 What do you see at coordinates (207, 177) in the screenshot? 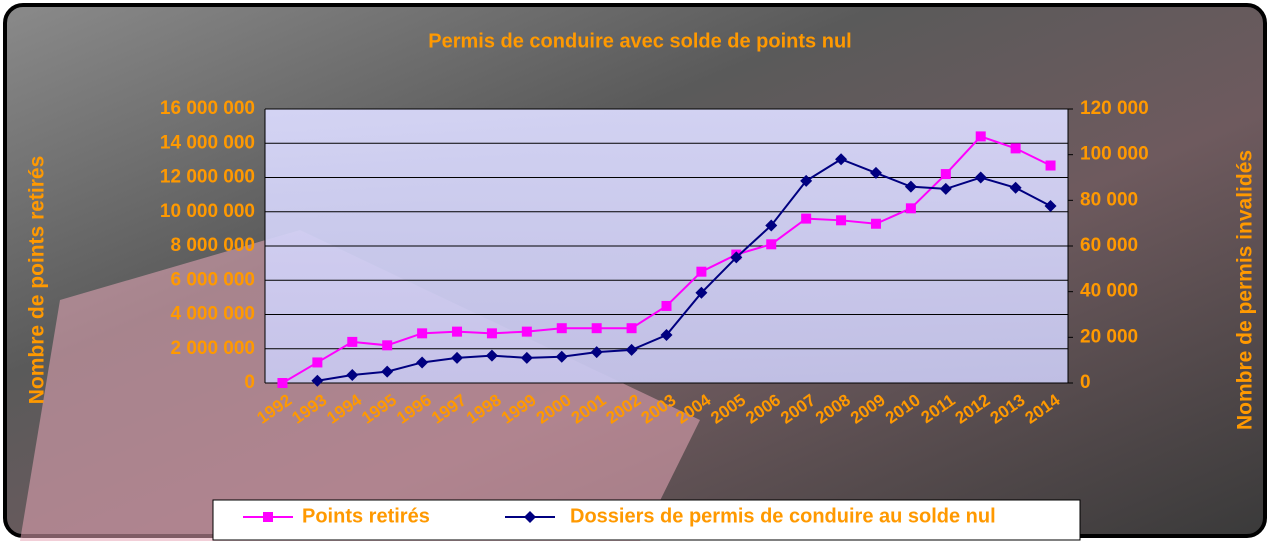
I see `y-tick-label: 12 000 000` at bounding box center [207, 177].